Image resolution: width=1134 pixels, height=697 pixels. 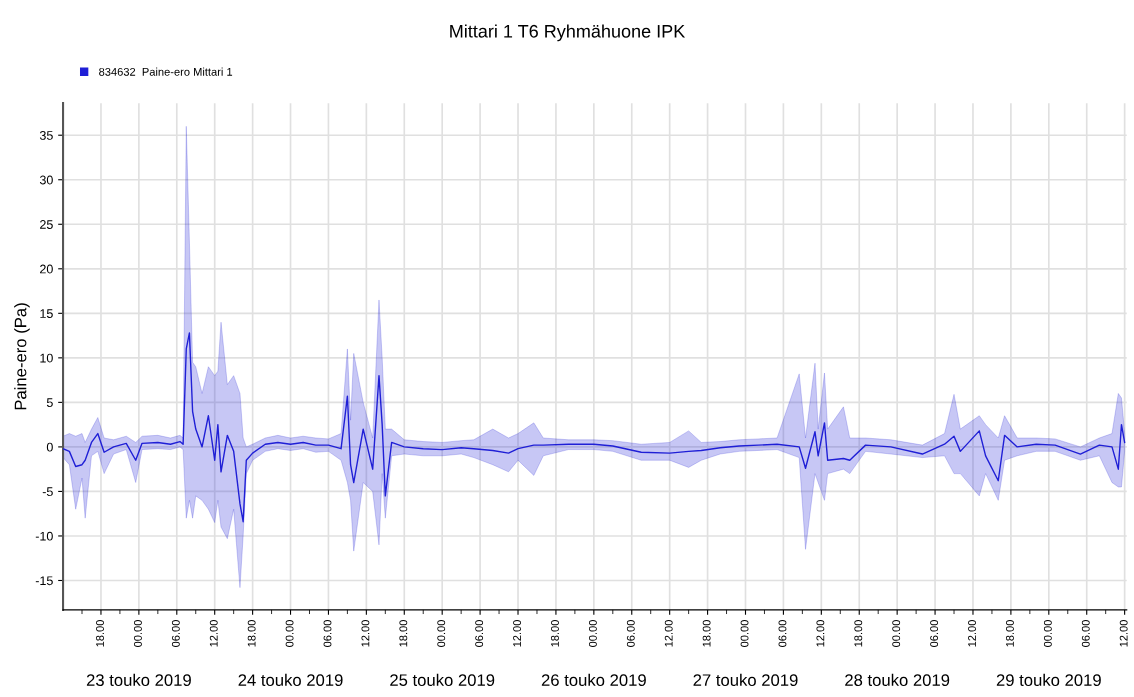 What do you see at coordinates (44, 536) in the screenshot?
I see `y-tick-label: -10` at bounding box center [44, 536].